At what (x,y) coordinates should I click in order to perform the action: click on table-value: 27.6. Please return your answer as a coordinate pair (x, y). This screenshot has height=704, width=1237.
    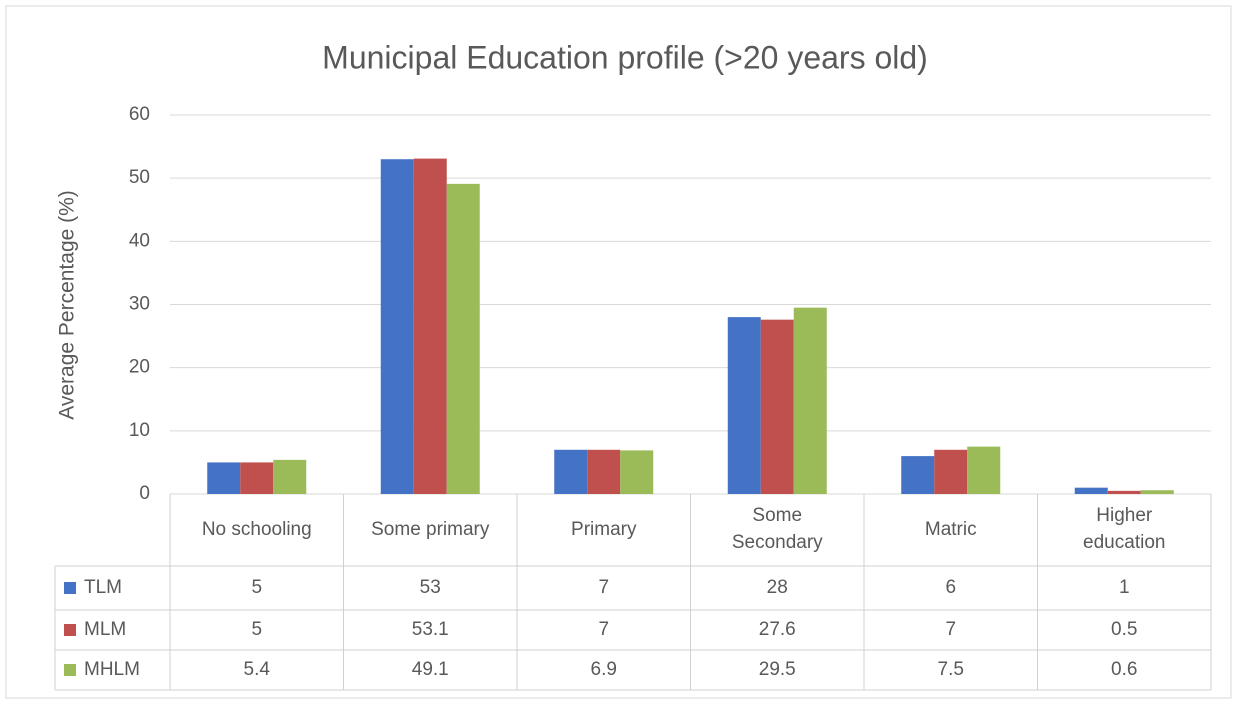
    Looking at the image, I should click on (777, 629).